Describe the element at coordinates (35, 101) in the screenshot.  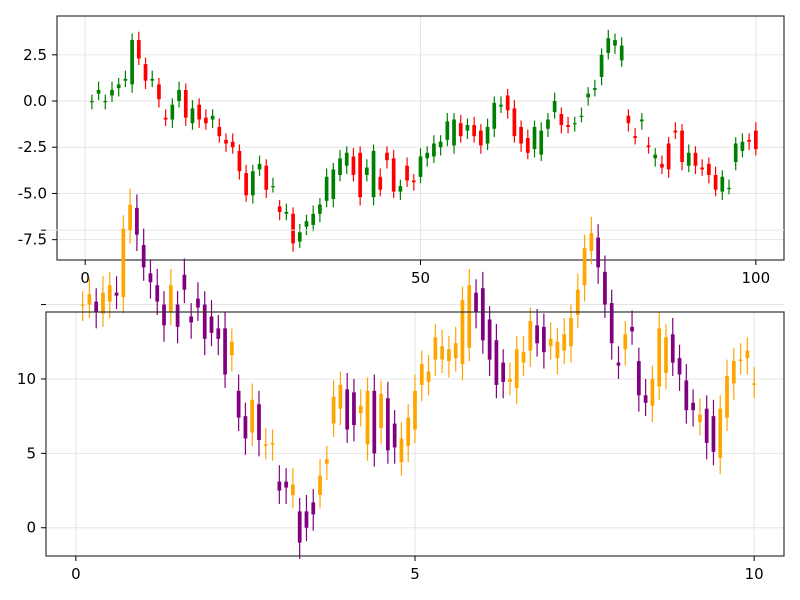
I see `top-y-tick-label: 0.0` at that location.